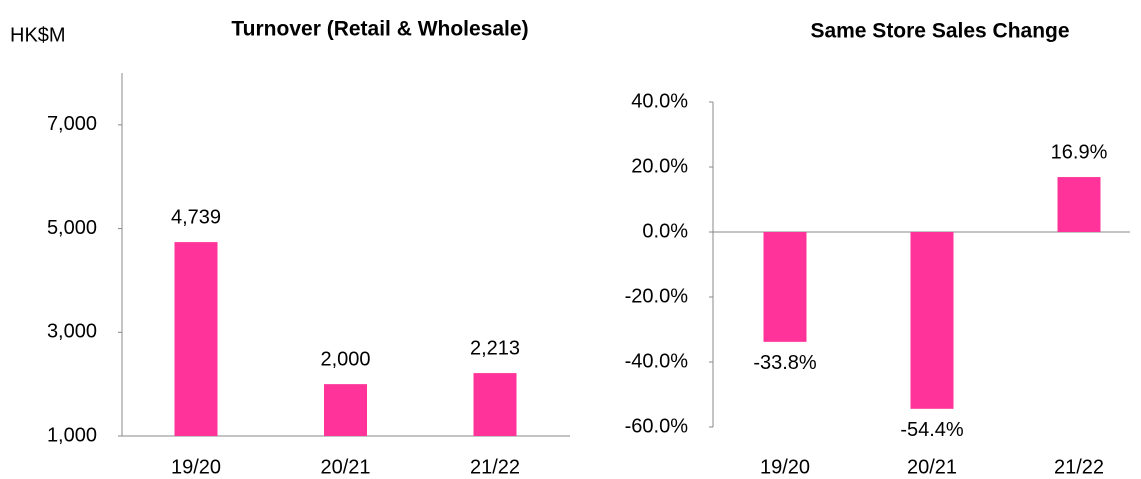  I want to click on y-tick-label: 0.0%, so click(665, 231).